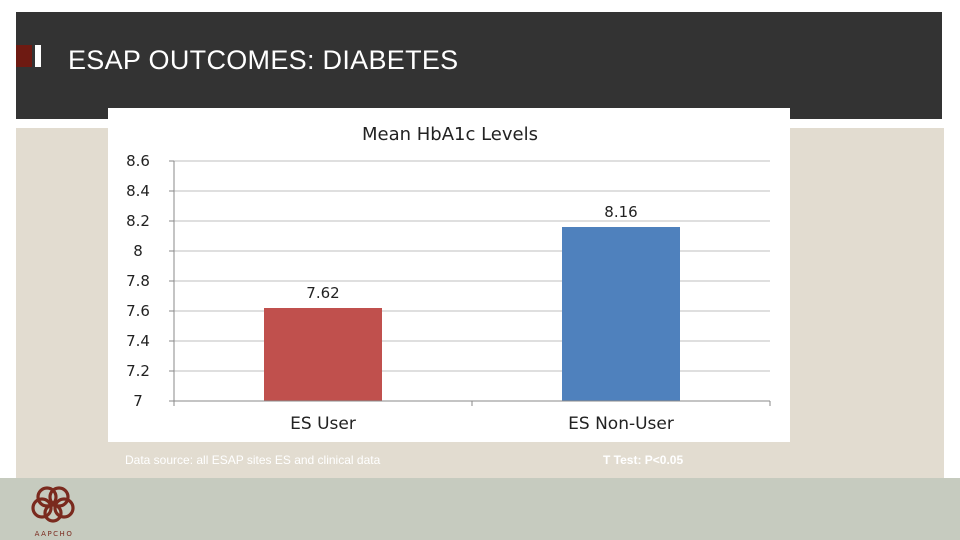 This screenshot has width=960, height=540. I want to click on y-tick-label: 7.6, so click(138, 311).